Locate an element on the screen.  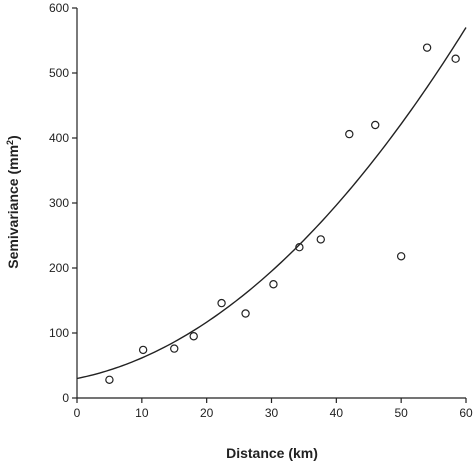
x-tick-label: 0 is located at coordinates (77, 413).